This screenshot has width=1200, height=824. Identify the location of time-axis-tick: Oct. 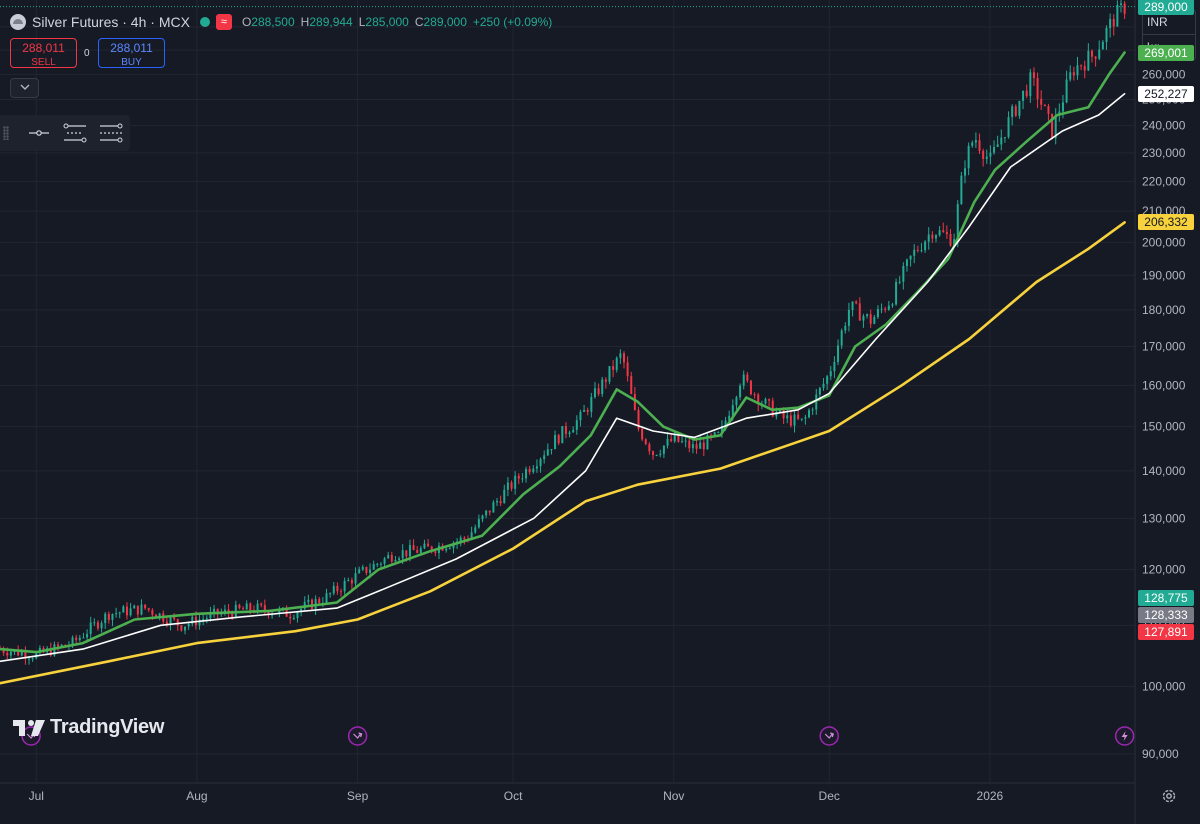
(513, 796).